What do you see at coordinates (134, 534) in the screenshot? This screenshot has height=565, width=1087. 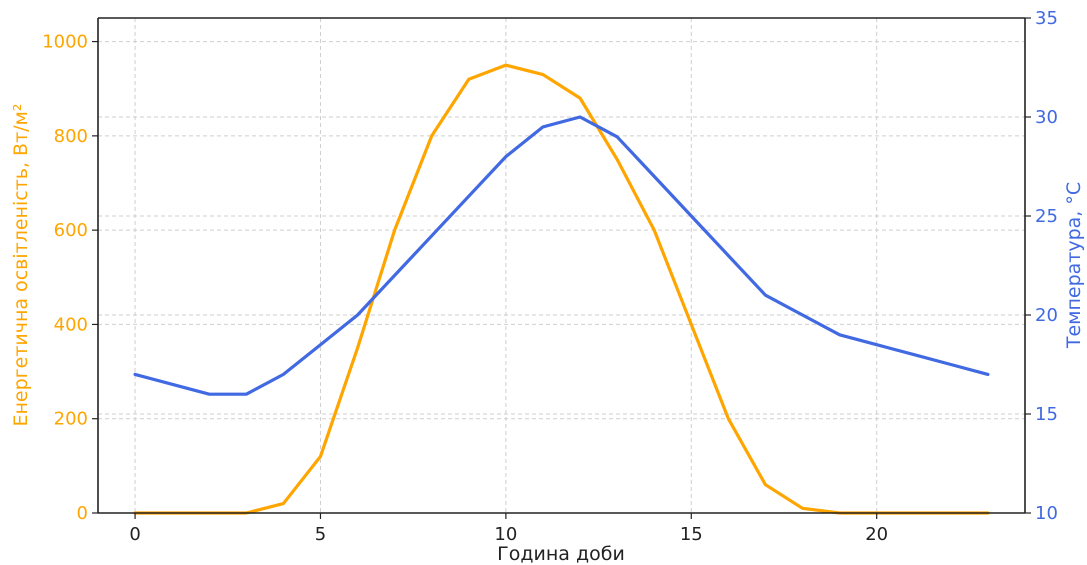 I see `x-tick-label: 0` at bounding box center [134, 534].